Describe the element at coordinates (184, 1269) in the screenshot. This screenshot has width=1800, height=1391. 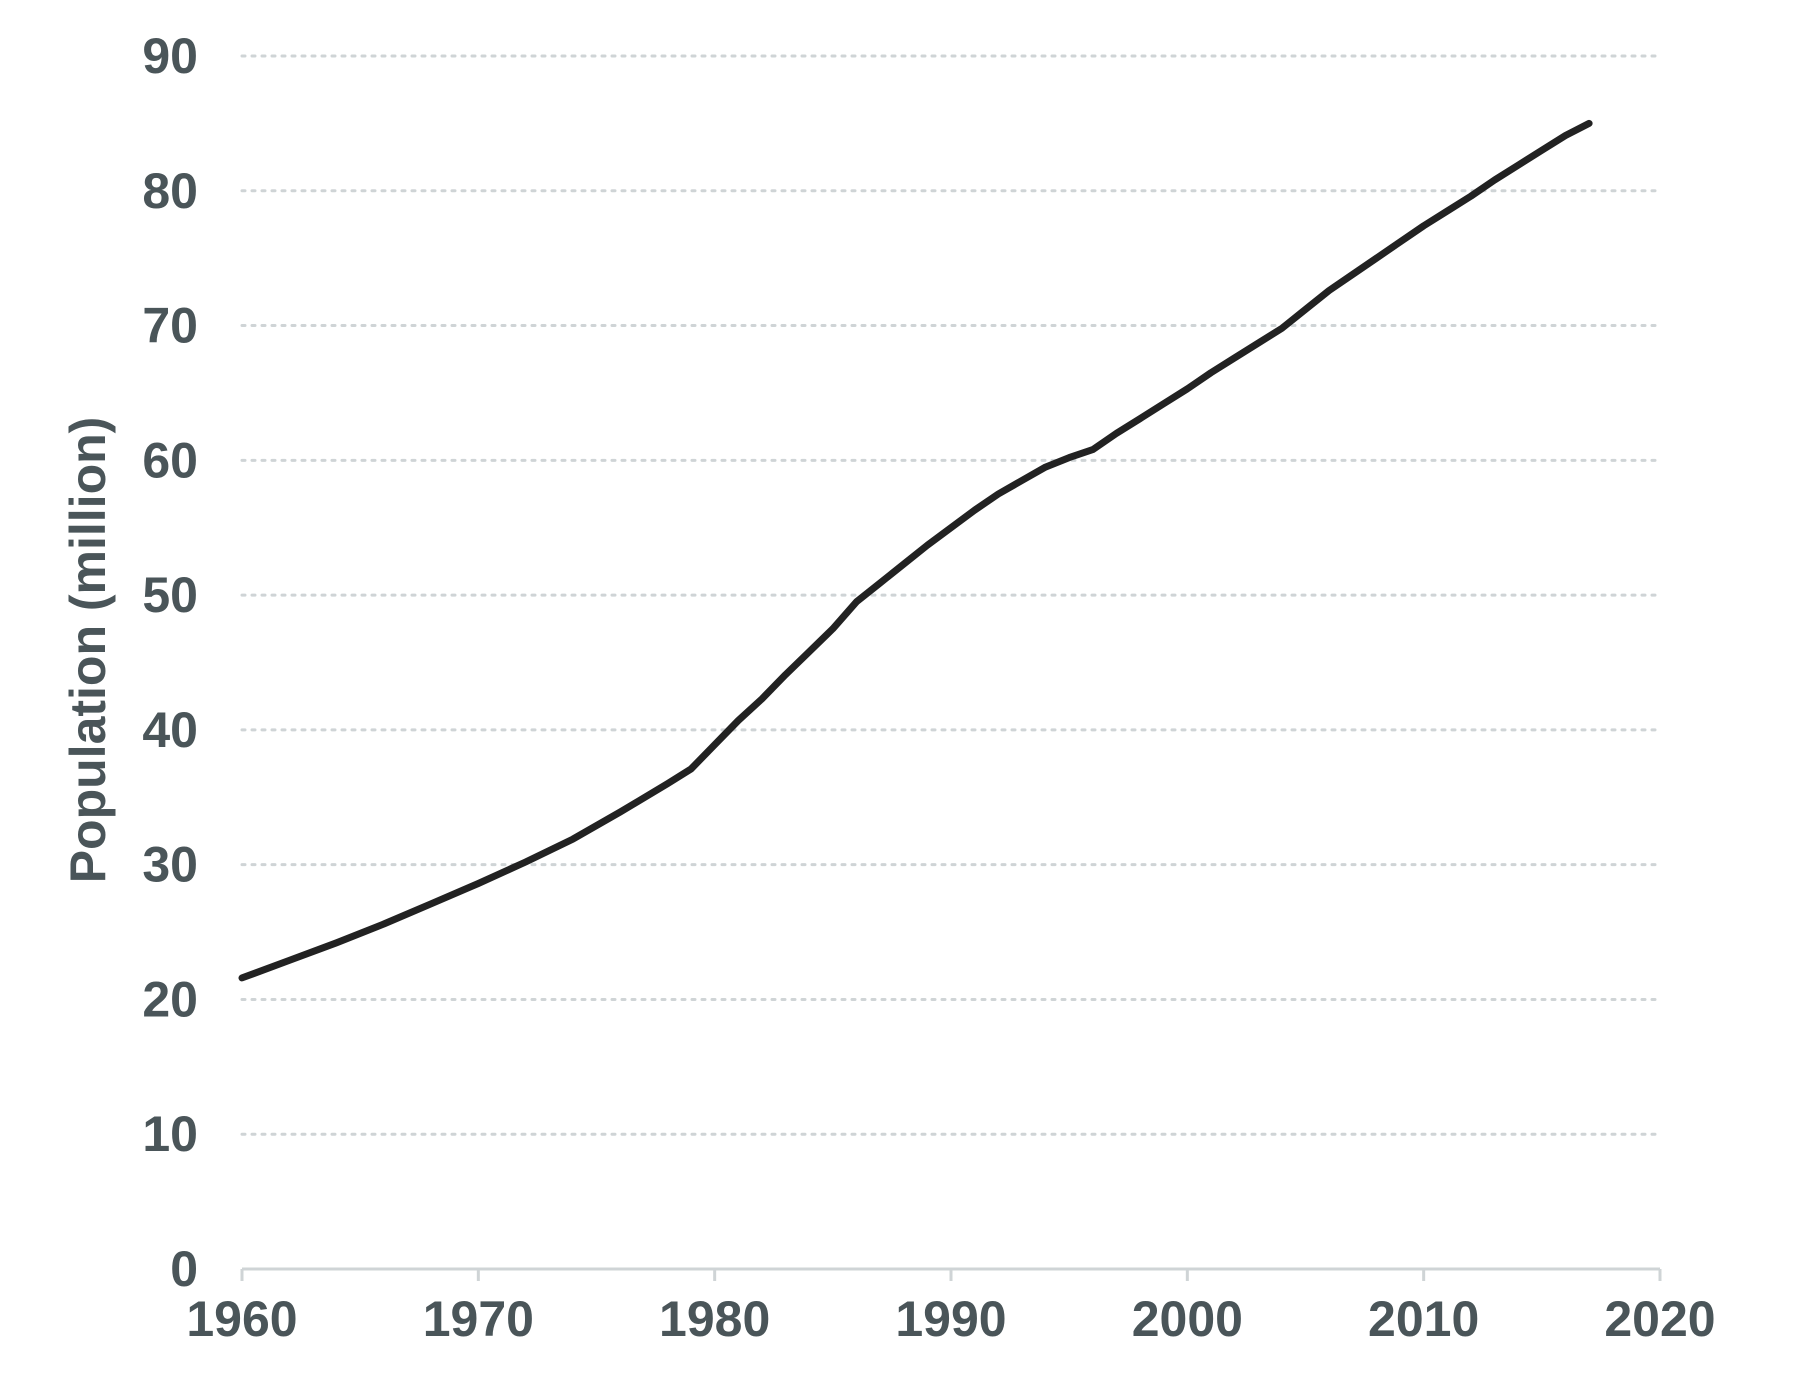
I see `y-tick-label: 0` at that location.